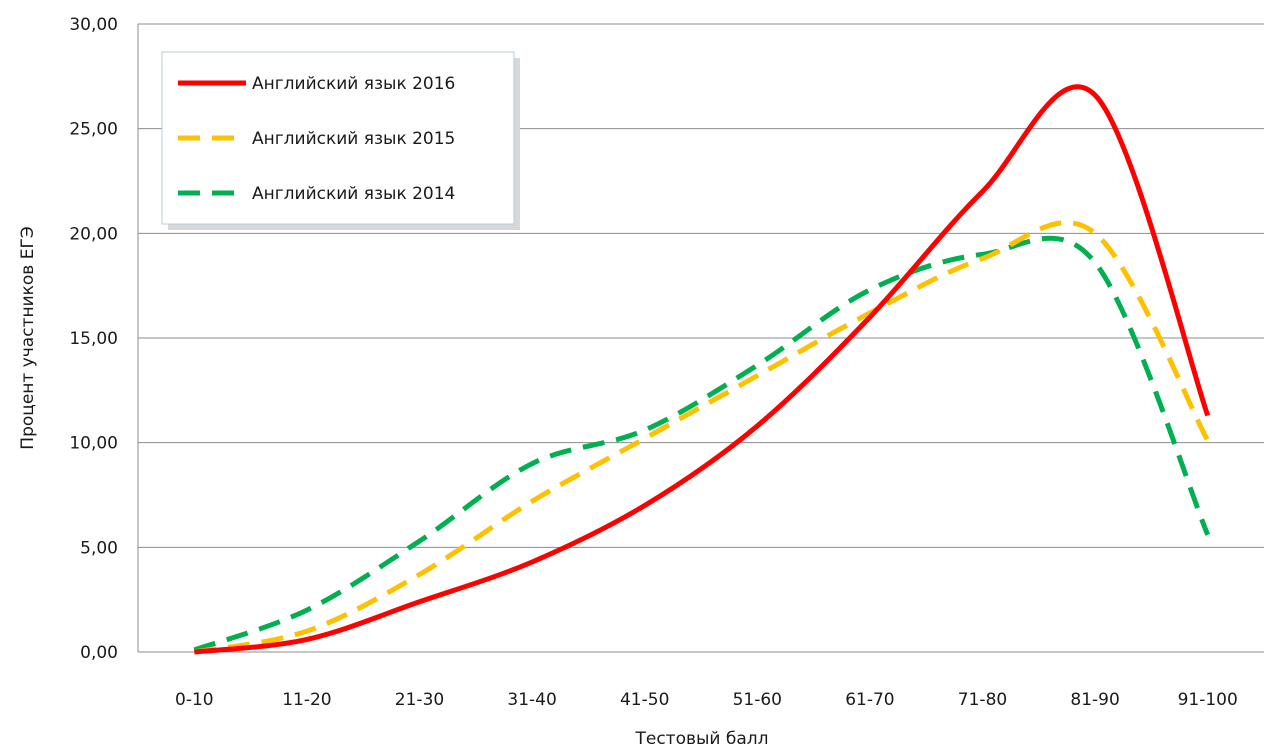 Image resolution: width=1264 pixels, height=752 pixels. Describe the element at coordinates (757, 700) in the screenshot. I see `x-tick-label: 51-60` at that location.